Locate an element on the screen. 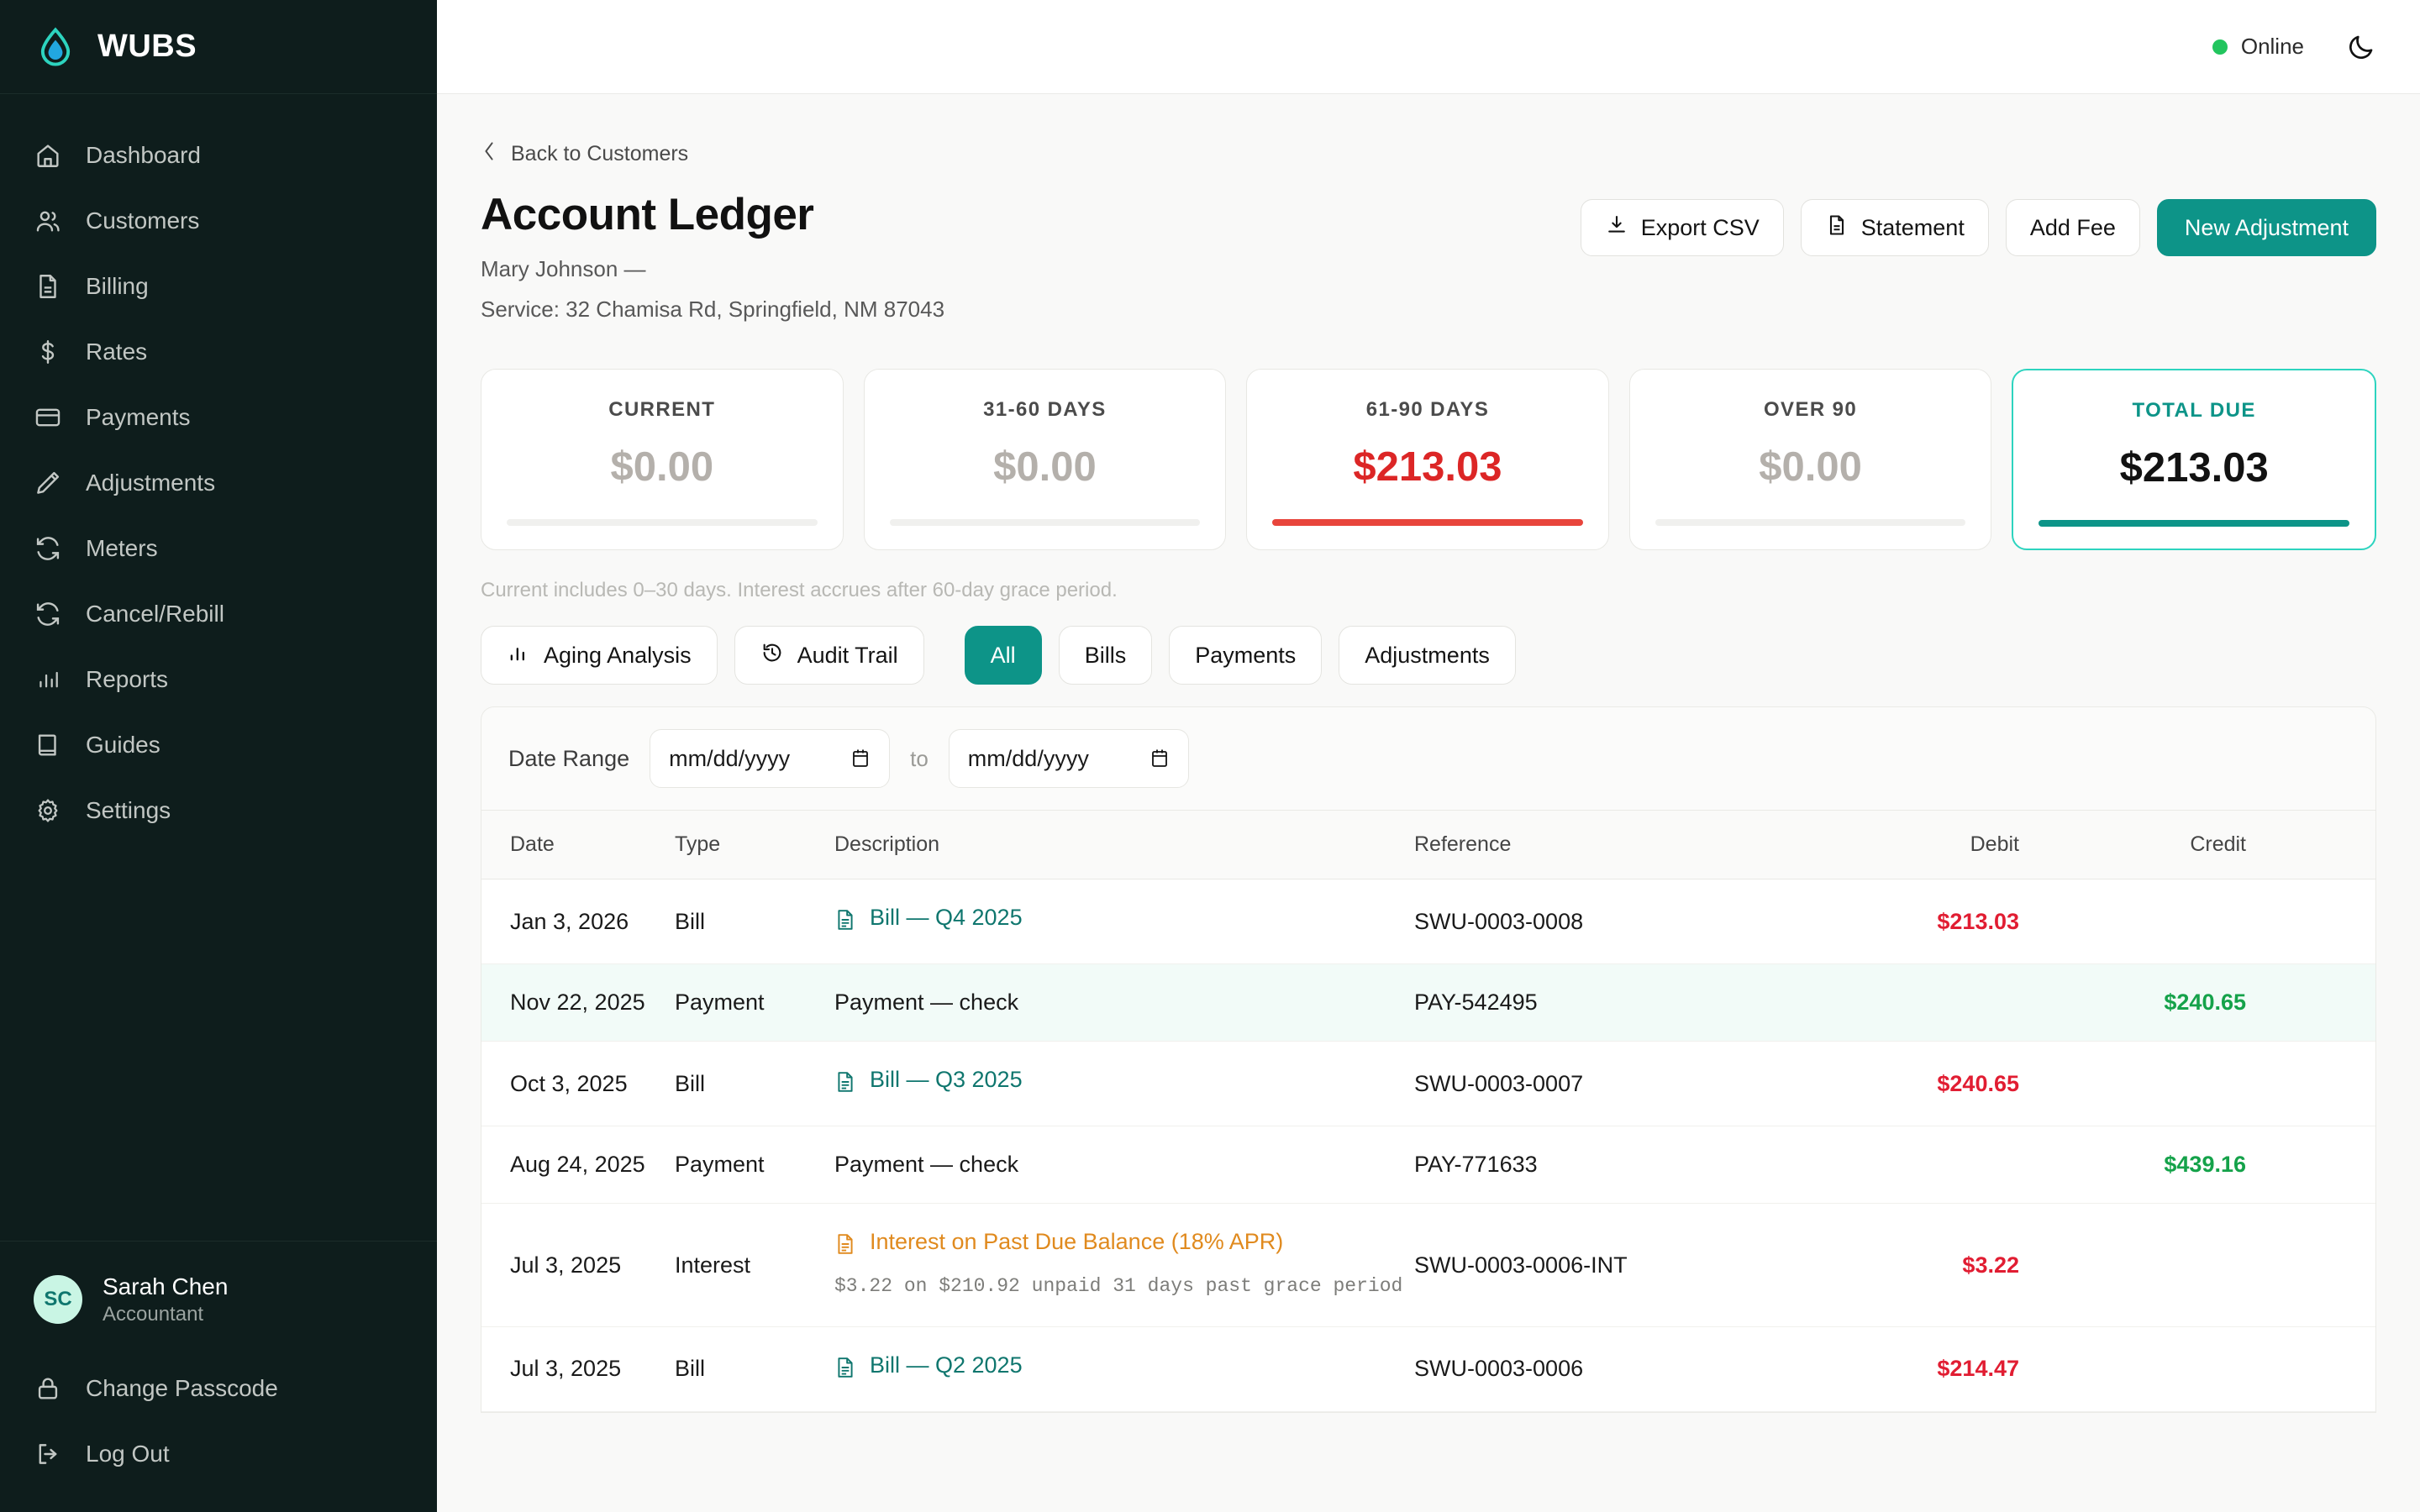  cell-description: Payment — check is located at coordinates (1124, 1165).